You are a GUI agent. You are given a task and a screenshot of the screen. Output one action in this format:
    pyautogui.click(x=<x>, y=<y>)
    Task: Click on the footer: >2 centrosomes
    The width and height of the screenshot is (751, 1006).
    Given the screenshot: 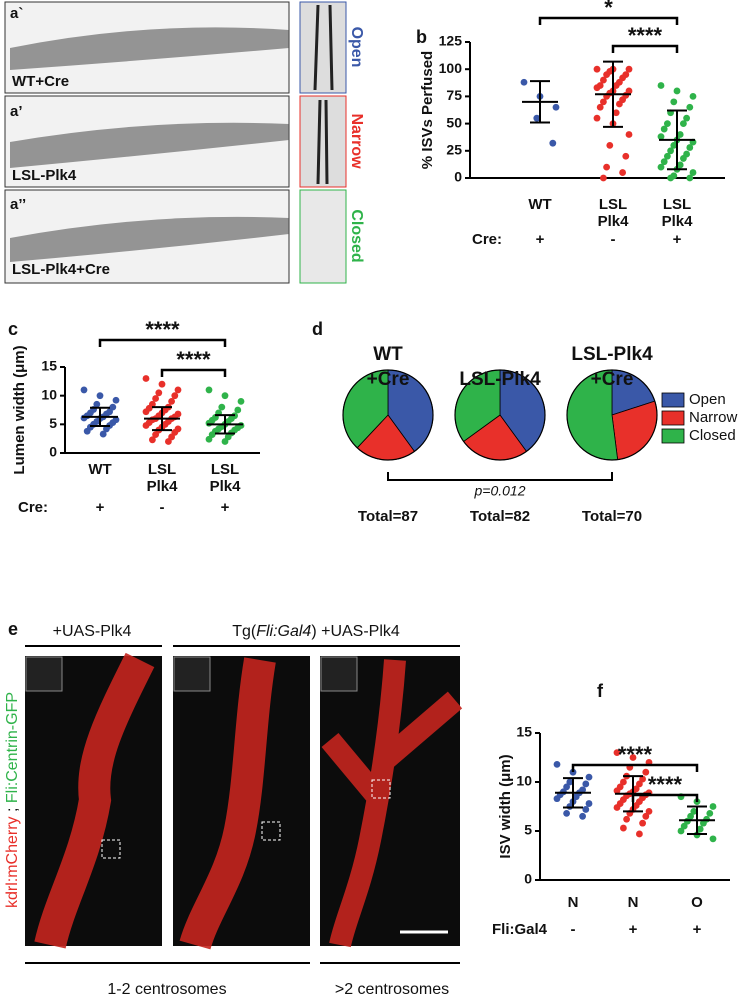 What is the action you would take?
    pyautogui.click(x=392, y=989)
    